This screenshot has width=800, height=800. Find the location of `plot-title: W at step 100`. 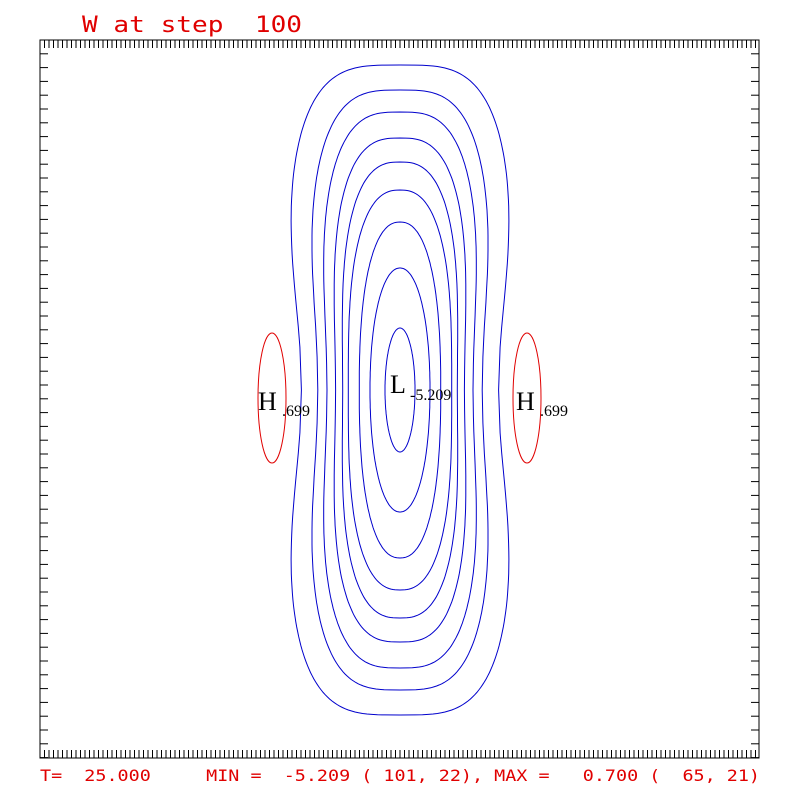

plot-title: W at step 100 is located at coordinates (192, 25).